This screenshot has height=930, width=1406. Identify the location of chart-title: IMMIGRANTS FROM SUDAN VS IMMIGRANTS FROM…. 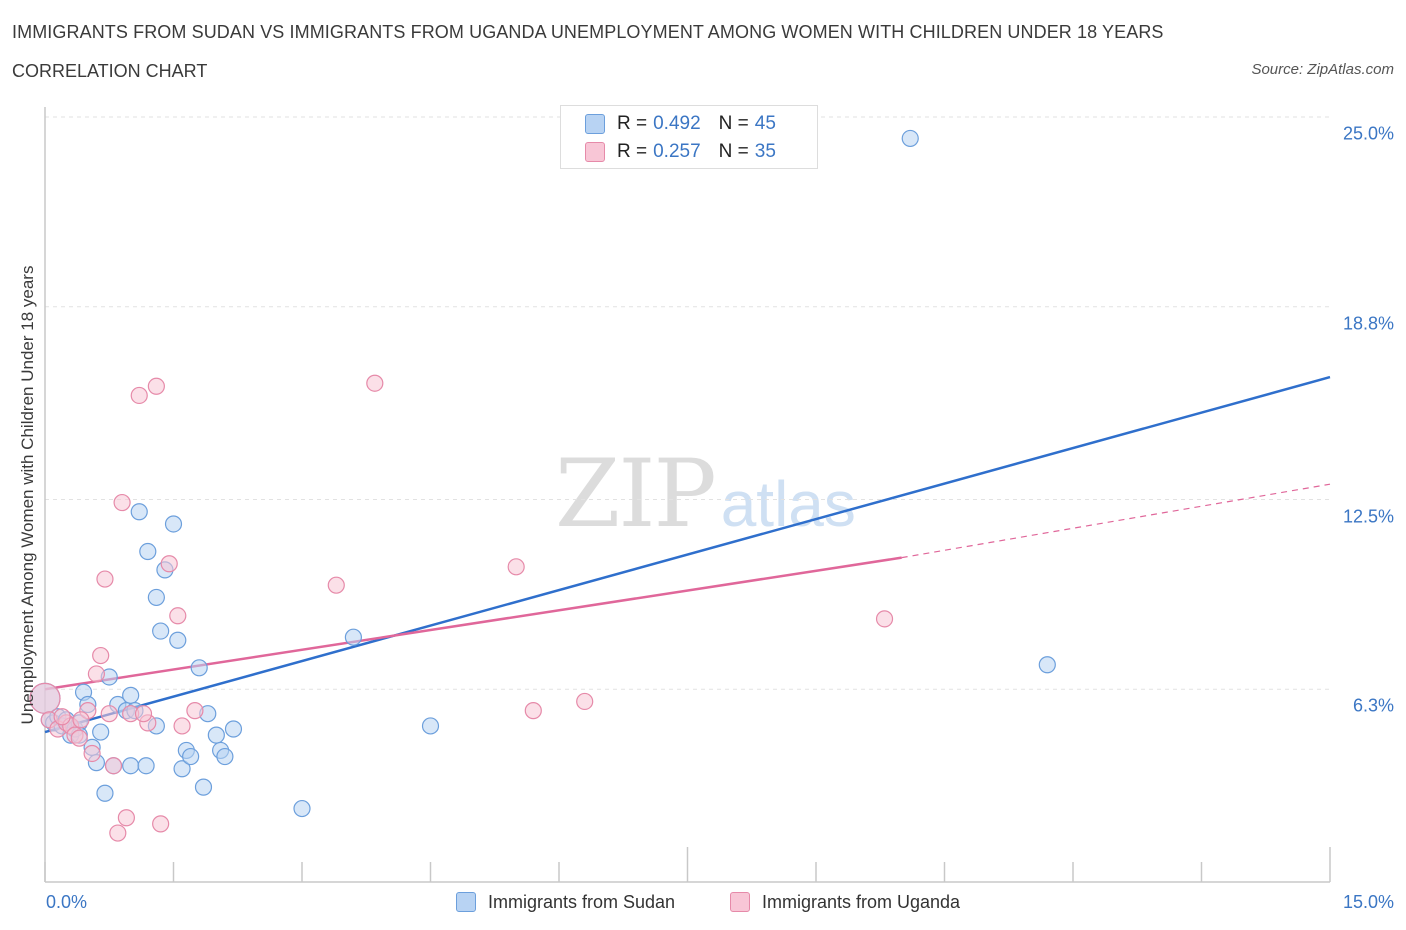
(588, 32).